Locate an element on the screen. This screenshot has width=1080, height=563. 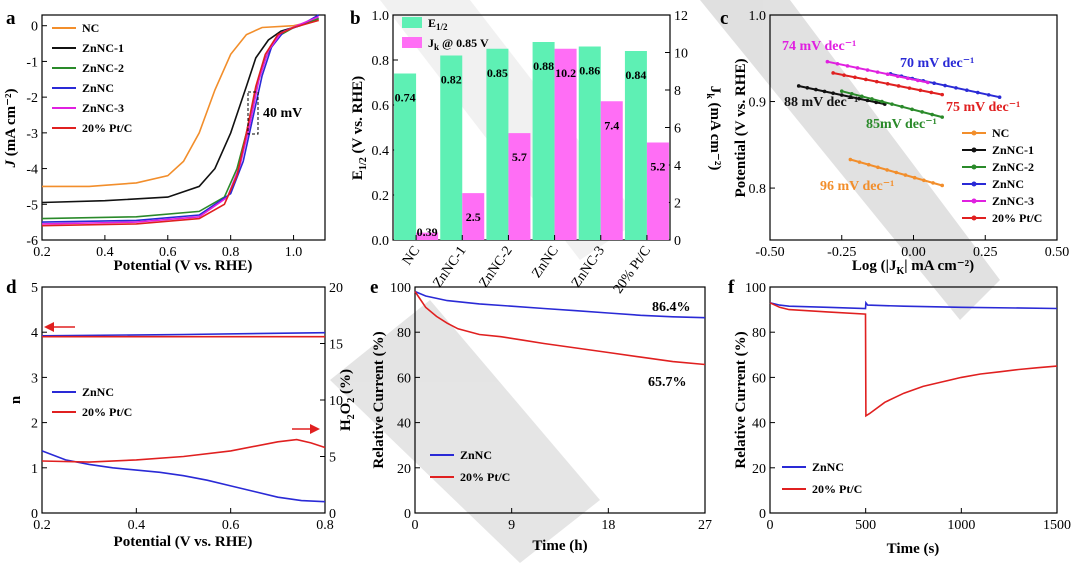
panel-label-f: f is located at coordinates (731, 287).